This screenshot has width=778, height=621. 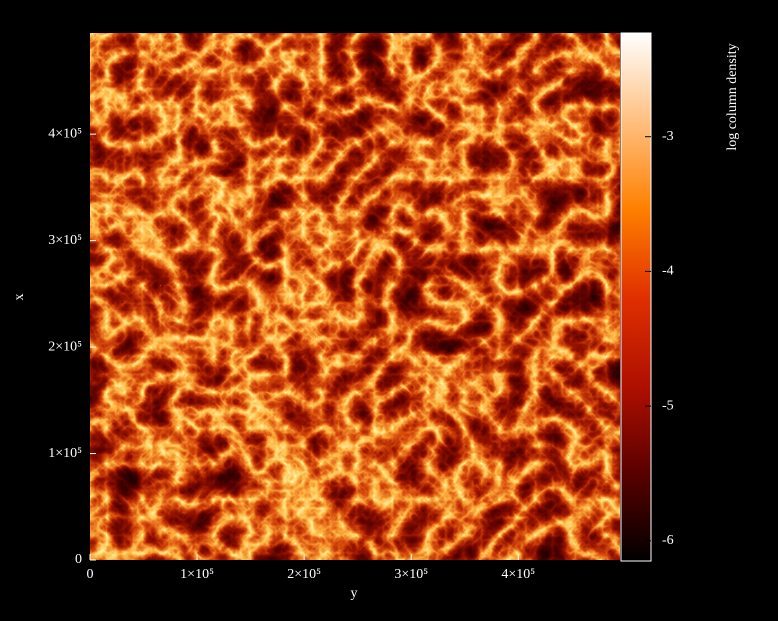 What do you see at coordinates (668, 540) in the screenshot?
I see `colorbar-tick-label: -6` at bounding box center [668, 540].